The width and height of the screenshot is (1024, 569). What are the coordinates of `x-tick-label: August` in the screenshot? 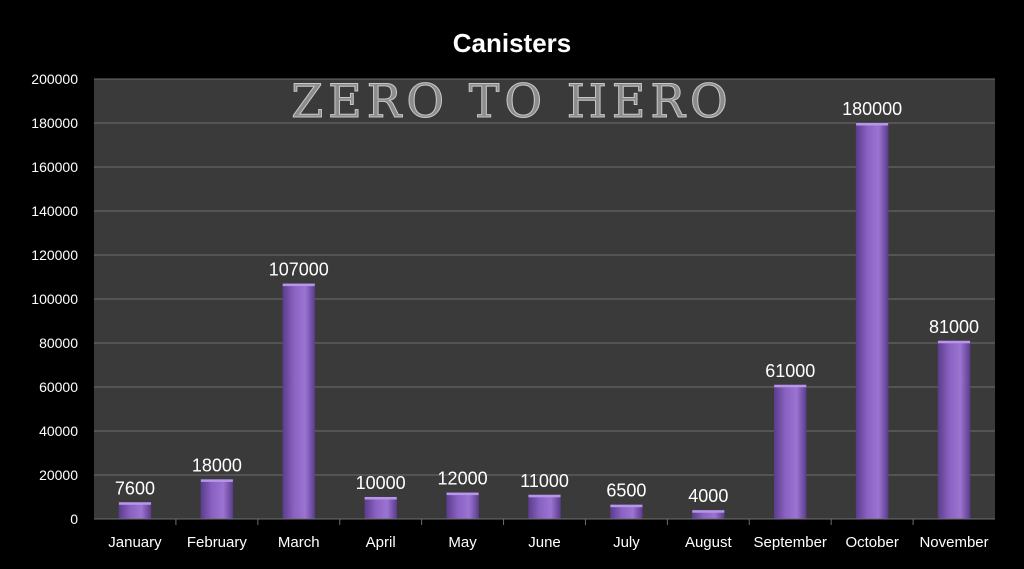 It's located at (709, 542).